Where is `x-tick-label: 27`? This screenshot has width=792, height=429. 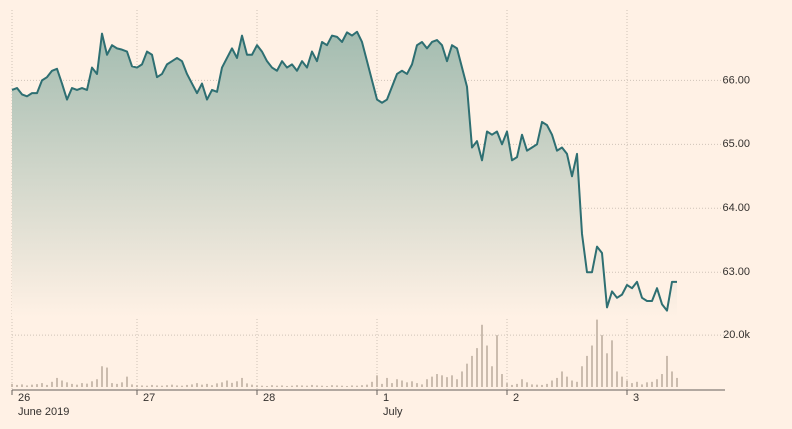 x-tick-label: 27 is located at coordinates (149, 398).